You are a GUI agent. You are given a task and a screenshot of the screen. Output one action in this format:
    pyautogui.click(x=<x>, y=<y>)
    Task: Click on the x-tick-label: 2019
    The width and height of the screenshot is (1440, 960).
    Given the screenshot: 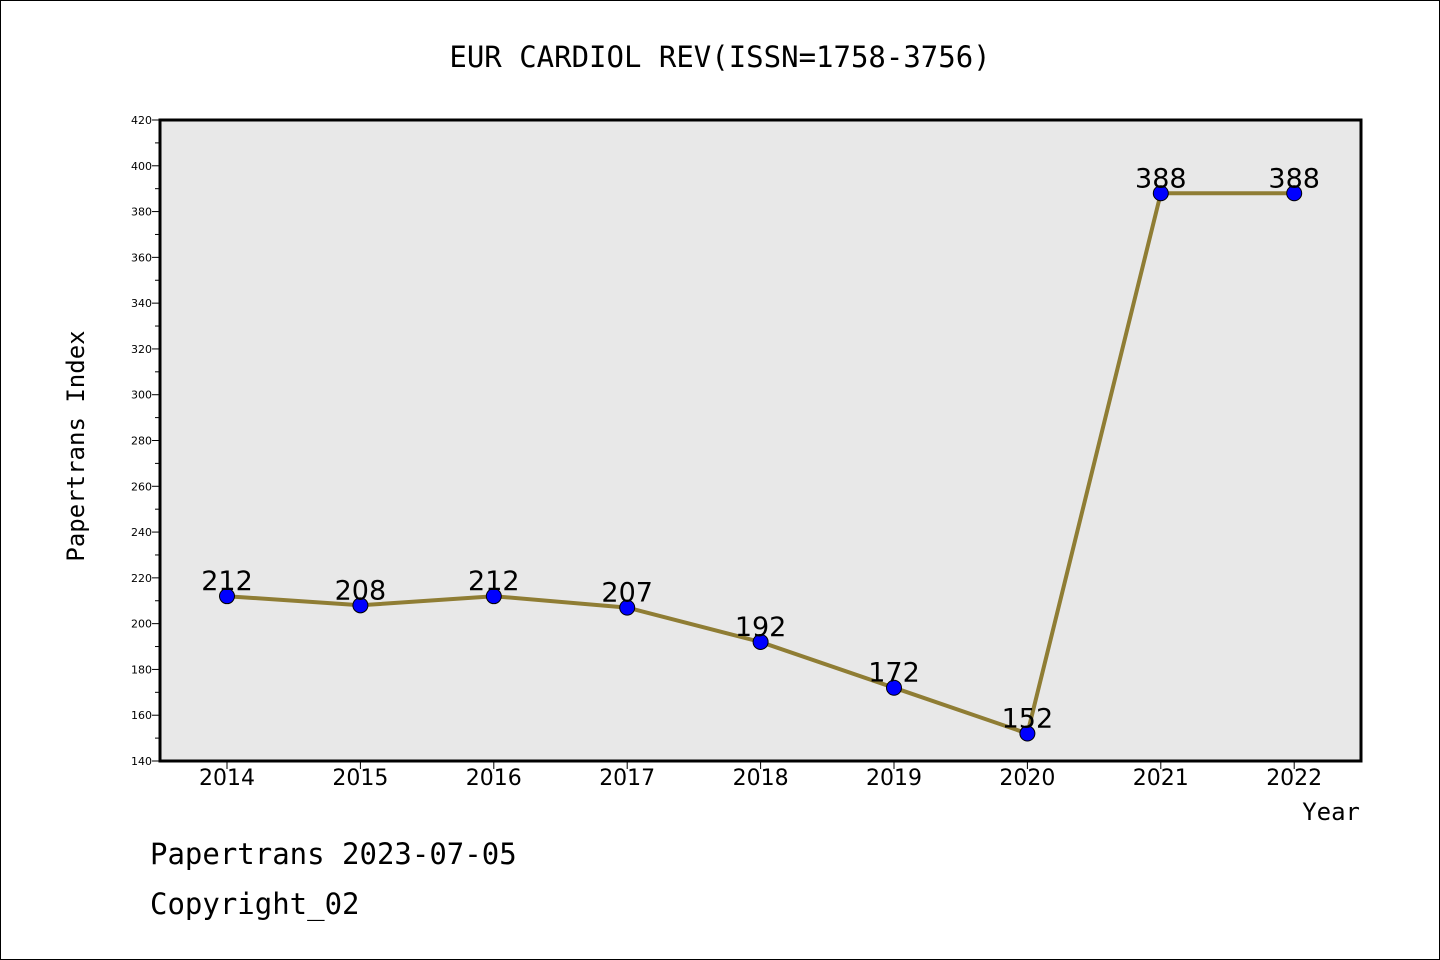 What is the action you would take?
    pyautogui.click(x=894, y=778)
    